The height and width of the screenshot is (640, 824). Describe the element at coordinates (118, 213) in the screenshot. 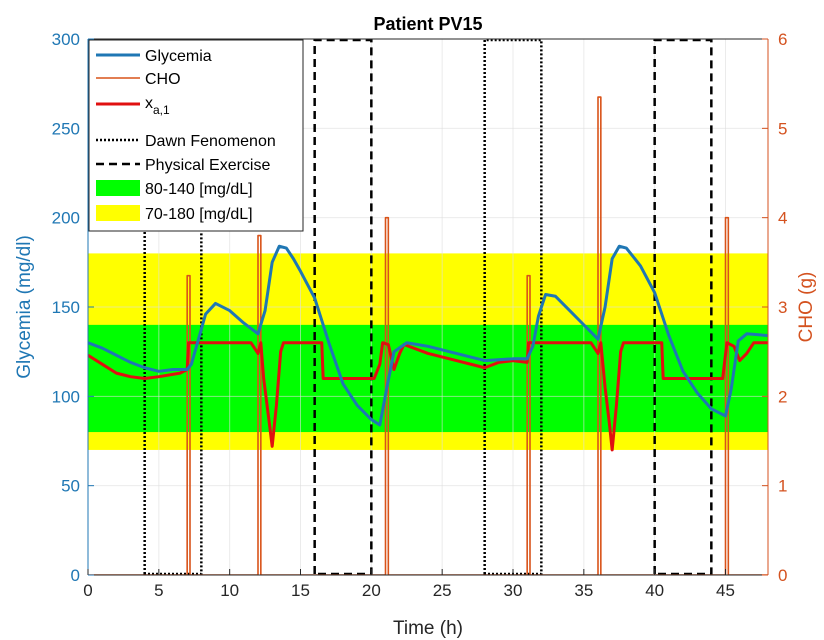

I see `legend-band-70-180-swatch` at that location.